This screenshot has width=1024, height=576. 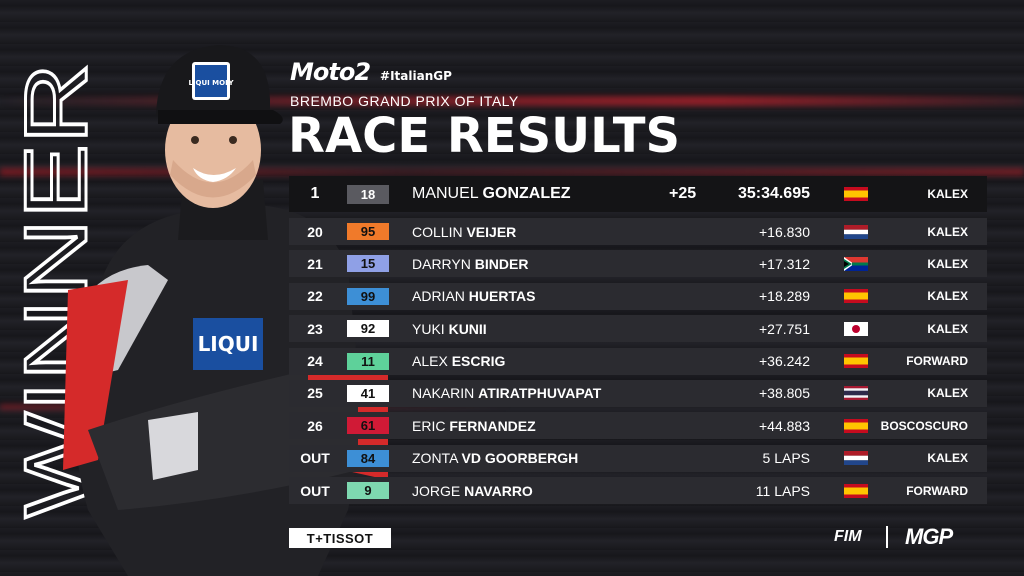 I want to click on rider-name: NAKARIN ATIRATPHUVAPAT, so click(x=506, y=393).